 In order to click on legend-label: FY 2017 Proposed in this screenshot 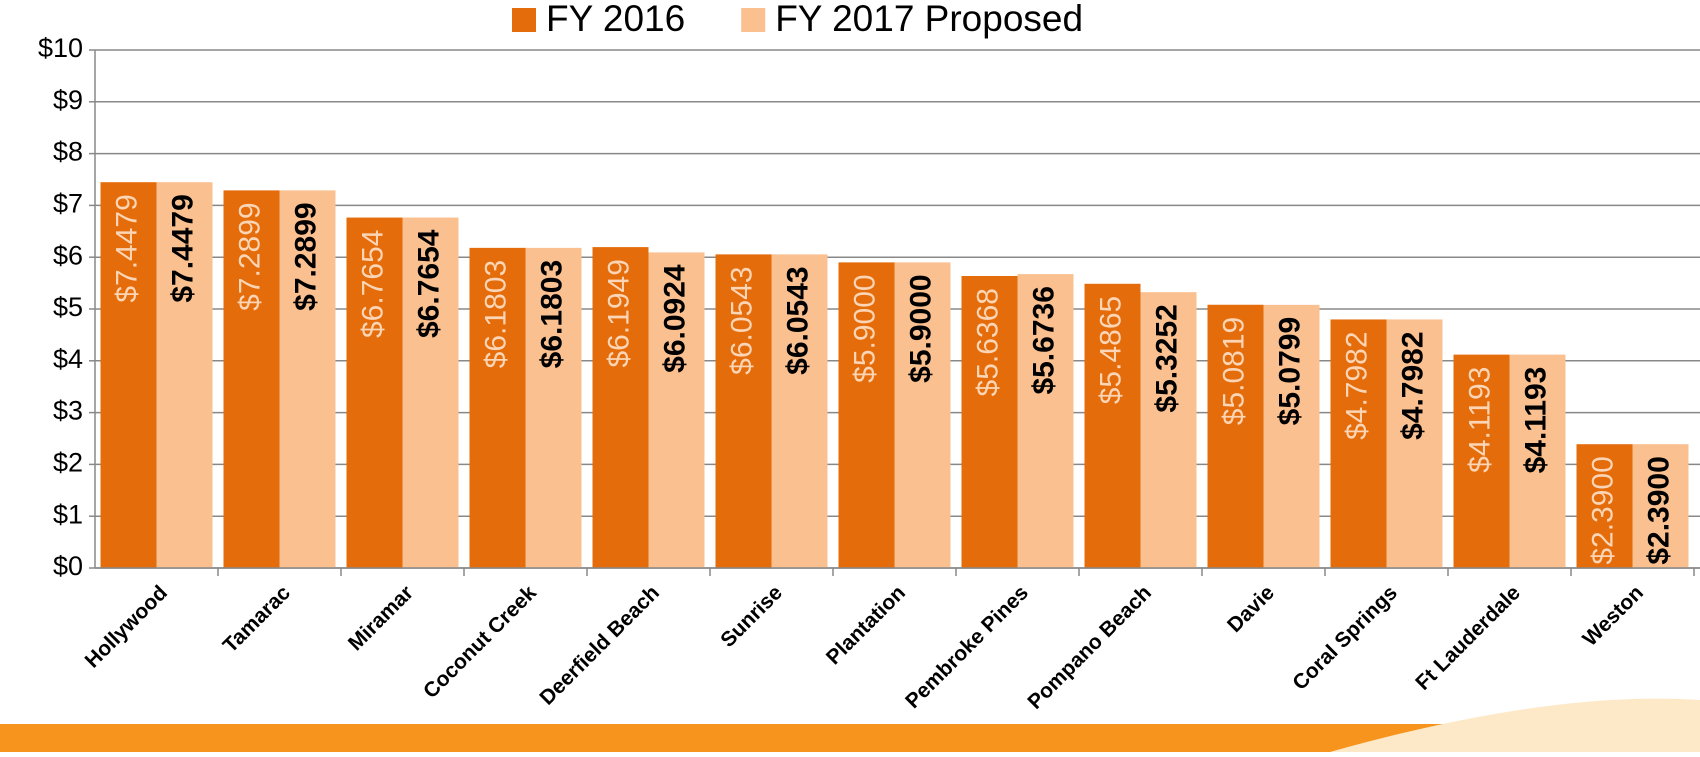, I will do `click(929, 19)`.